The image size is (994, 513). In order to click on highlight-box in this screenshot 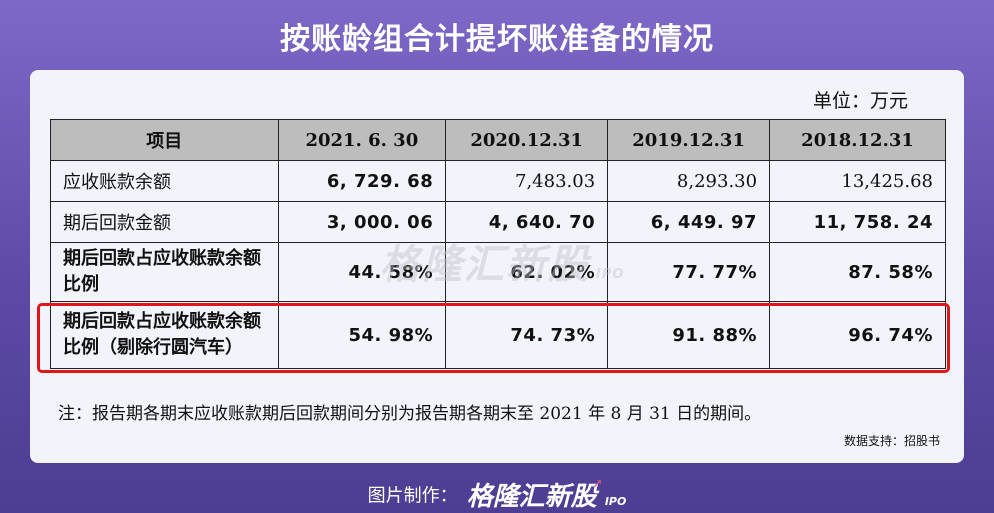, I will do `click(493, 338)`.